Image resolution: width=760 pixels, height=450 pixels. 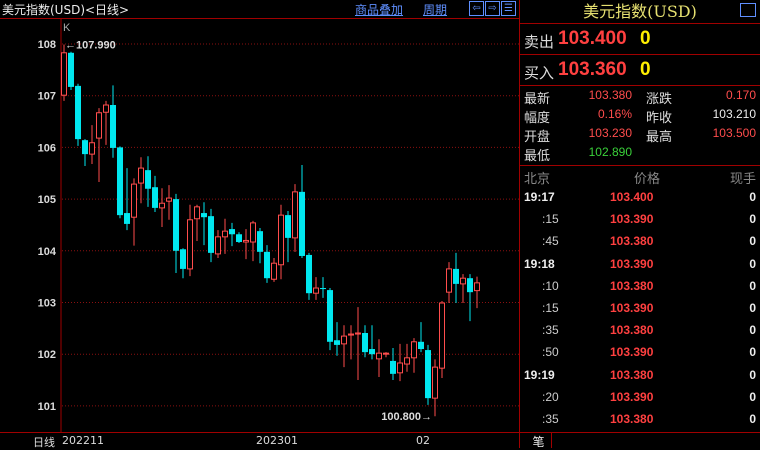 What do you see at coordinates (47, 252) in the screenshot?
I see `y-tick-label: 104` at bounding box center [47, 252].